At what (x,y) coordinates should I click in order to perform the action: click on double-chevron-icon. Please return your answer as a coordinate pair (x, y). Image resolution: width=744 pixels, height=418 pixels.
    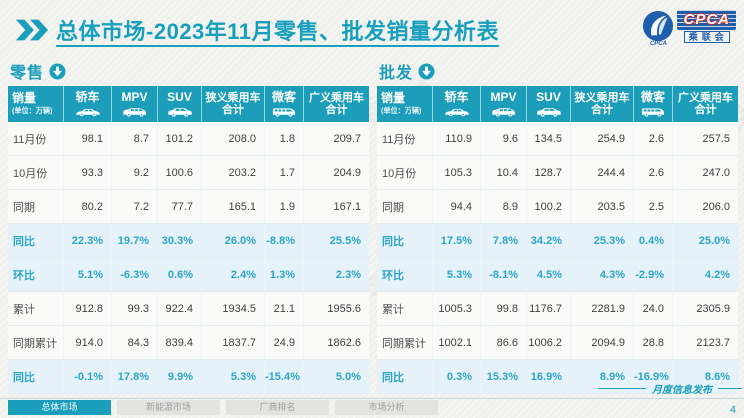
    Looking at the image, I should click on (31, 30).